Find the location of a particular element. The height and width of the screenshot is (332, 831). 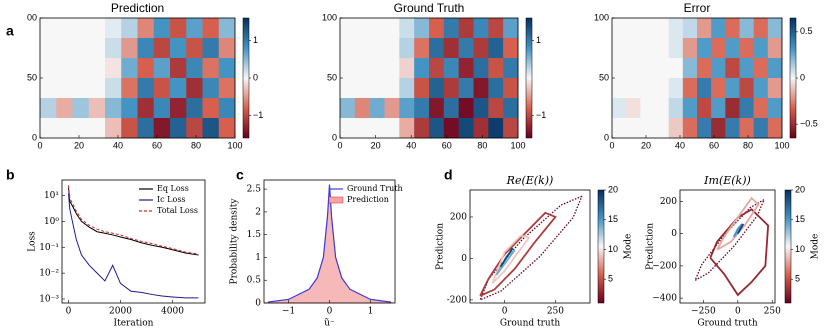

y-tick-label: 50 is located at coordinates (604, 77).